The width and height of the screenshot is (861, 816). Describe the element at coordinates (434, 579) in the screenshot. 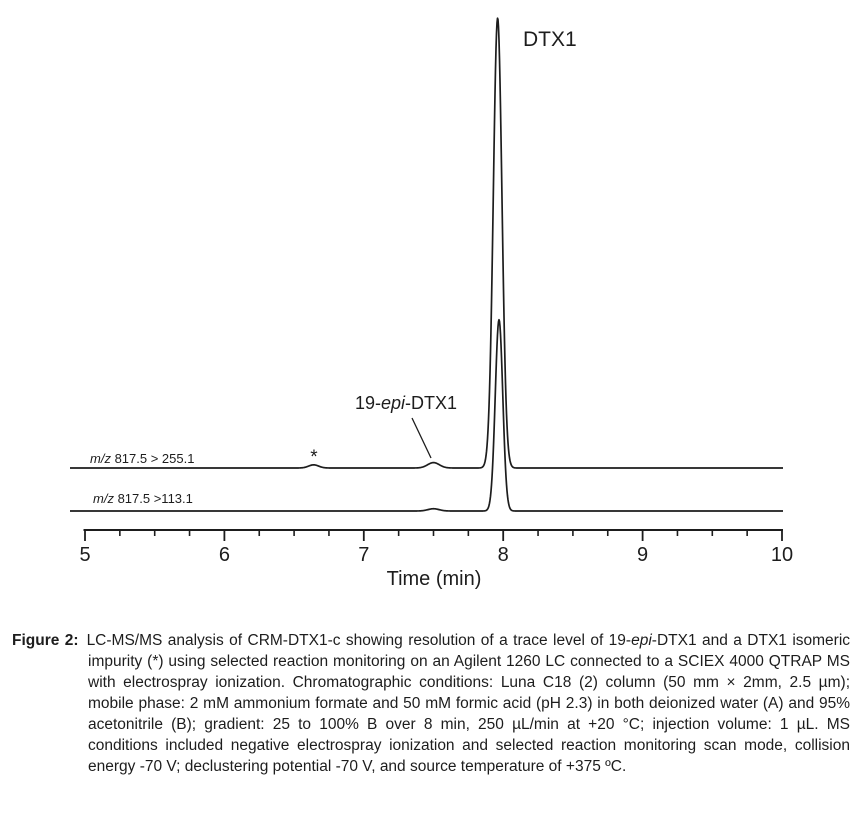

I see `x-axis-title: Time (min)` at that location.